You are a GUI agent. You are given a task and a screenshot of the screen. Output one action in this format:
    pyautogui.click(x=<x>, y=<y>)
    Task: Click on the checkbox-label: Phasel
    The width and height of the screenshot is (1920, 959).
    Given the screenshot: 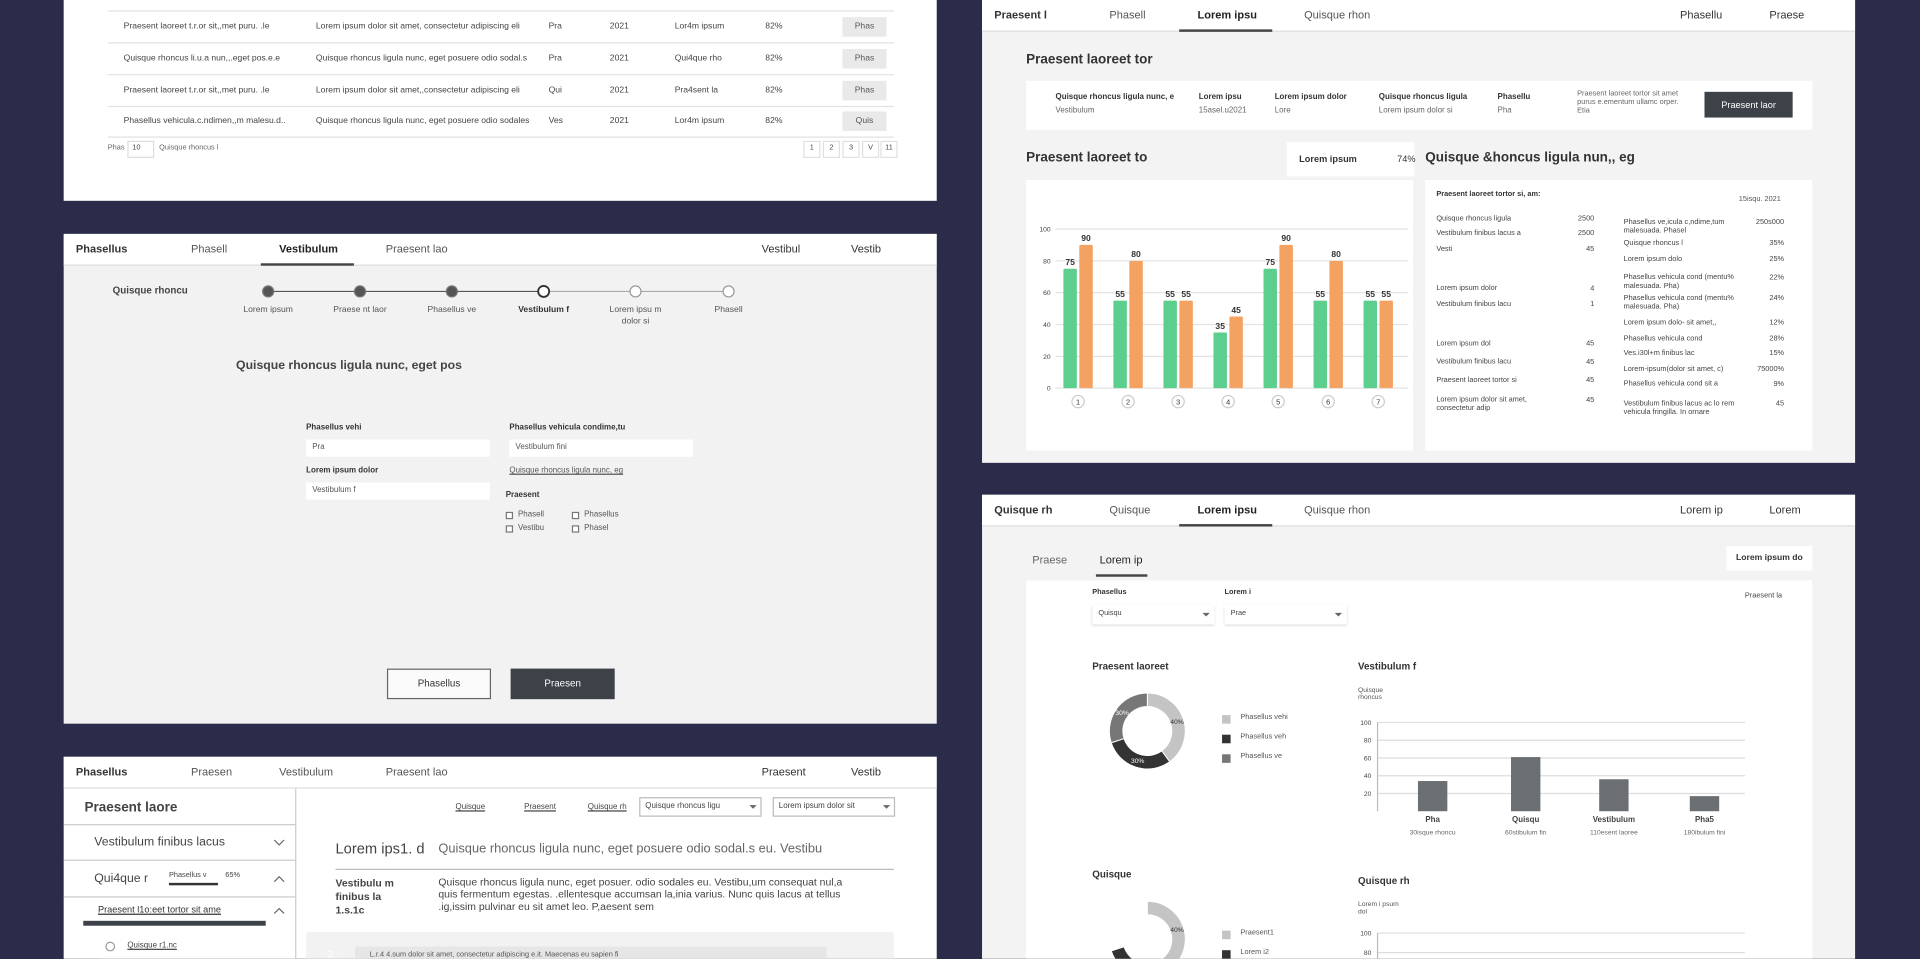 What is the action you would take?
    pyautogui.click(x=596, y=528)
    